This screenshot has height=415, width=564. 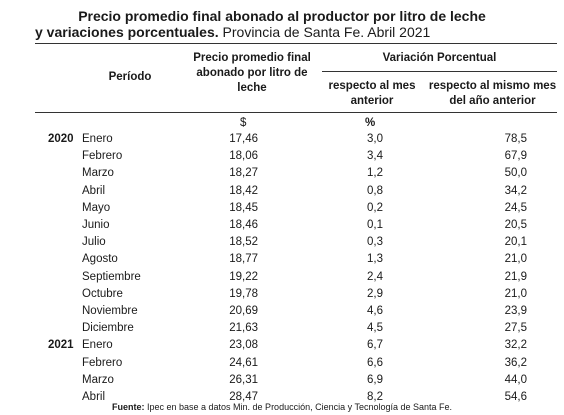 I want to click on row-var-mes: 8,2, so click(x=375, y=397).